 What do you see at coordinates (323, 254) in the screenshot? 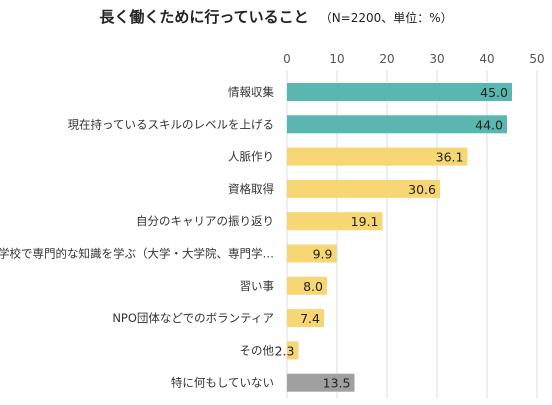
I see `value-label-5: 9.9` at bounding box center [323, 254].